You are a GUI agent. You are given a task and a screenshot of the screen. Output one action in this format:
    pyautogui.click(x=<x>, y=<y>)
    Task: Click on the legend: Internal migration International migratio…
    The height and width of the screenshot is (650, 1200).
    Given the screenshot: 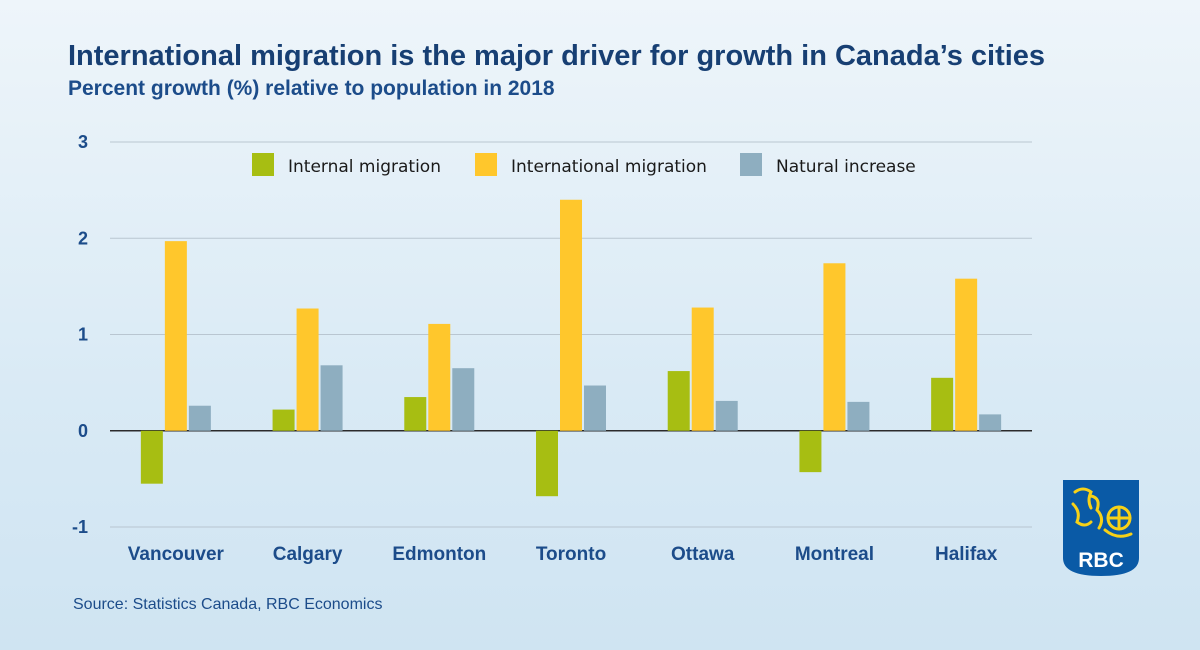 What is the action you would take?
    pyautogui.click(x=584, y=165)
    